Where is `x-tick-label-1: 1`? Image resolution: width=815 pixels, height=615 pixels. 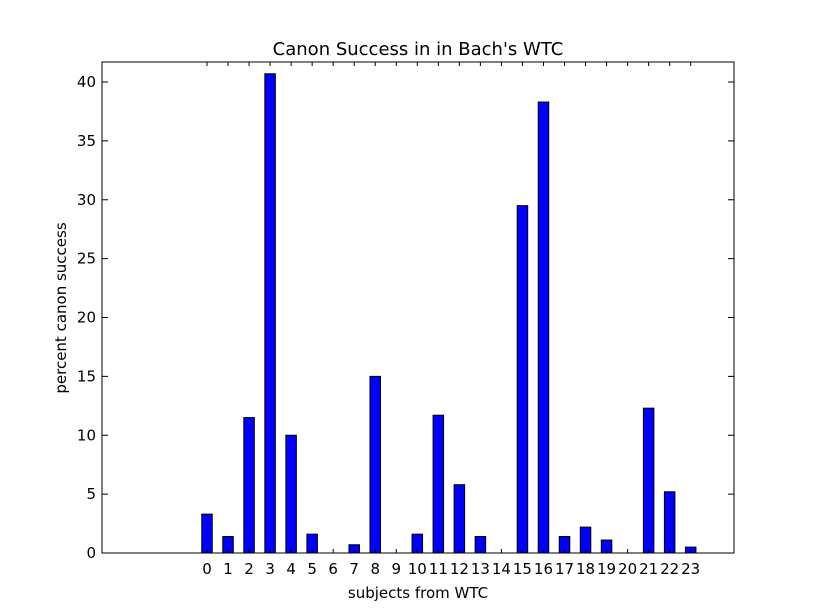
x-tick-label-1: 1 is located at coordinates (228, 569).